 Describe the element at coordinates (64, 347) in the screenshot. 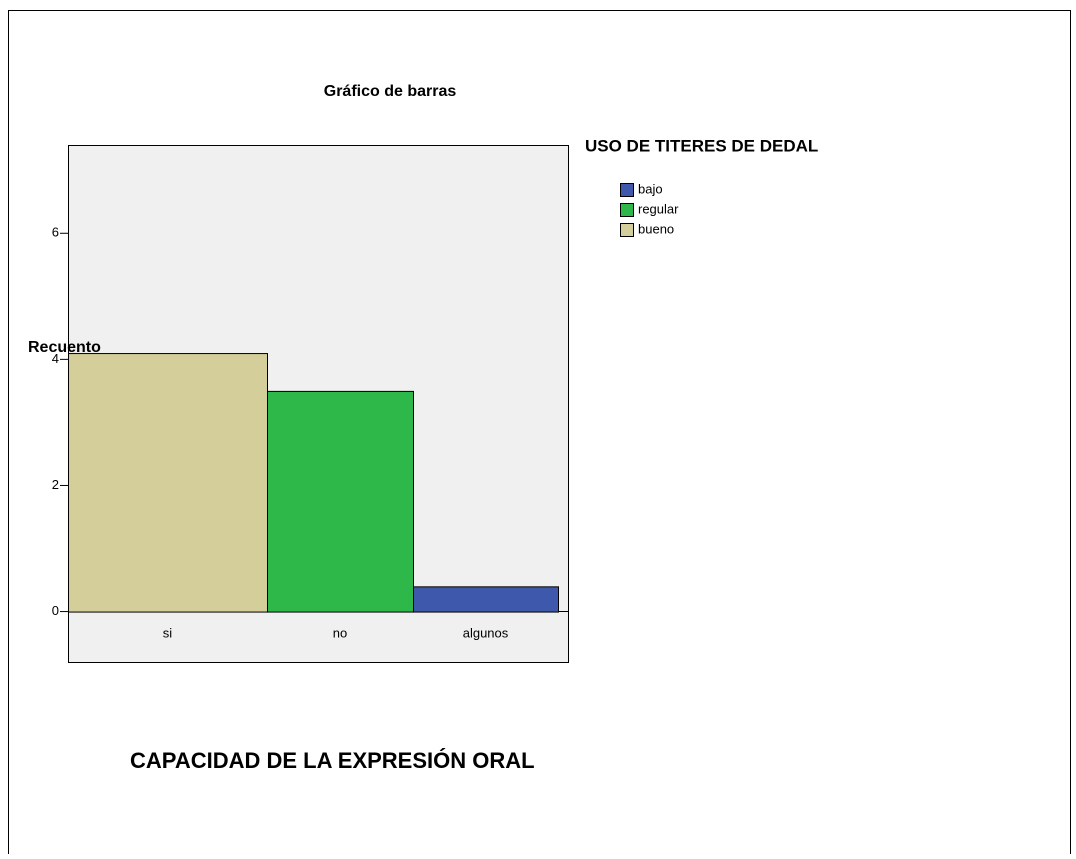

I see `y-axis-label: Recuento` at that location.